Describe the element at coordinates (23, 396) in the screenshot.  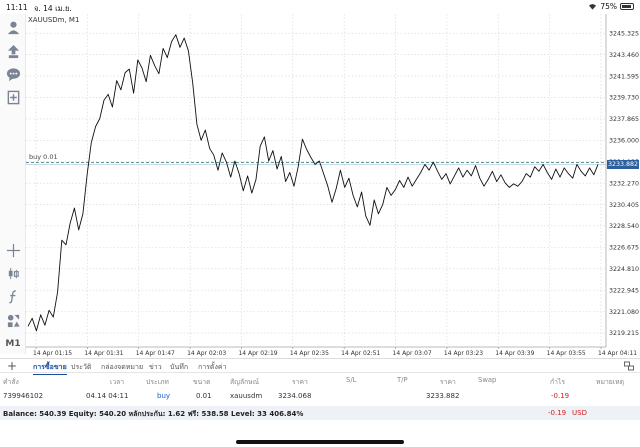
I see `order-id: 739946102` at that location.